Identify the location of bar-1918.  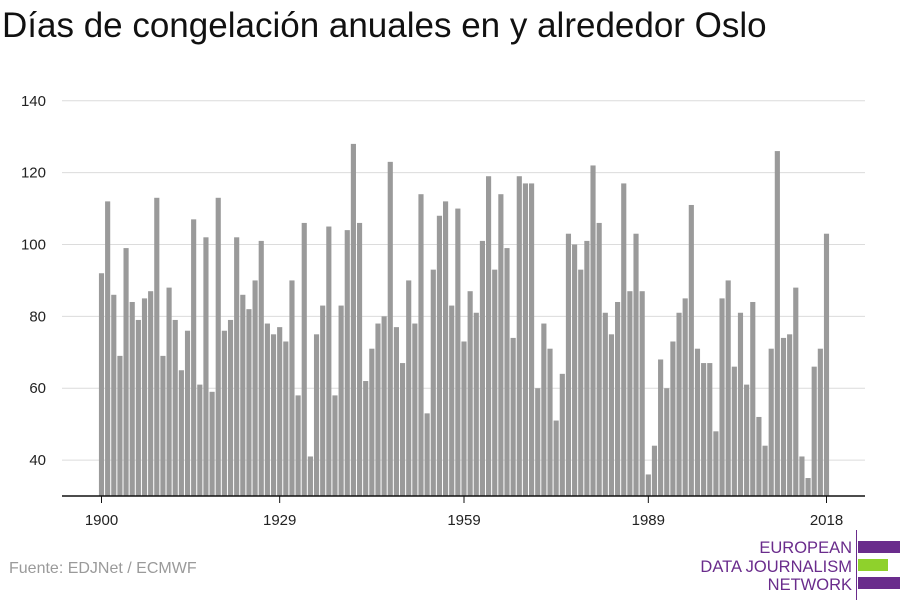
(212, 443).